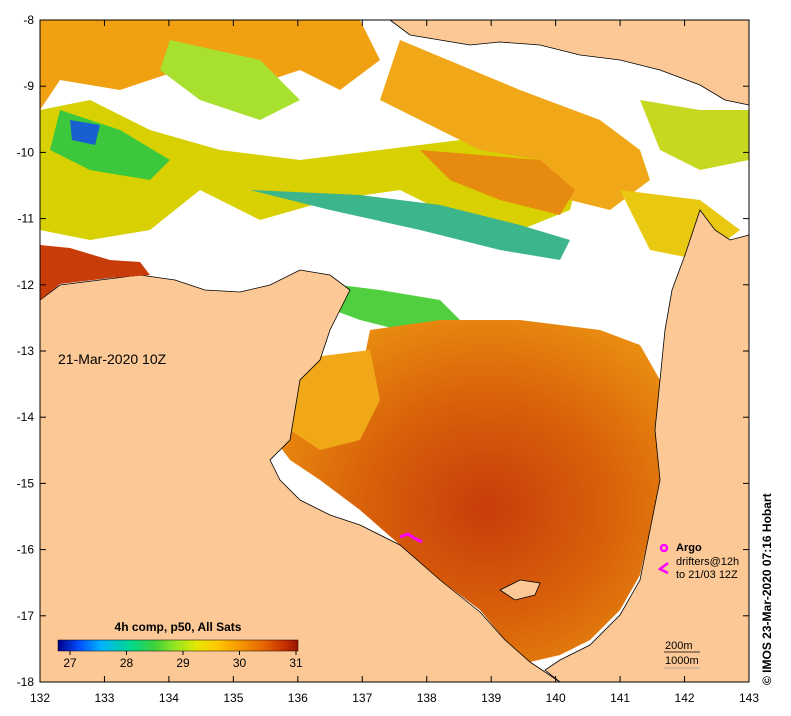 This screenshot has height=716, width=791. I want to click on x-tick-label: 138, so click(427, 698).